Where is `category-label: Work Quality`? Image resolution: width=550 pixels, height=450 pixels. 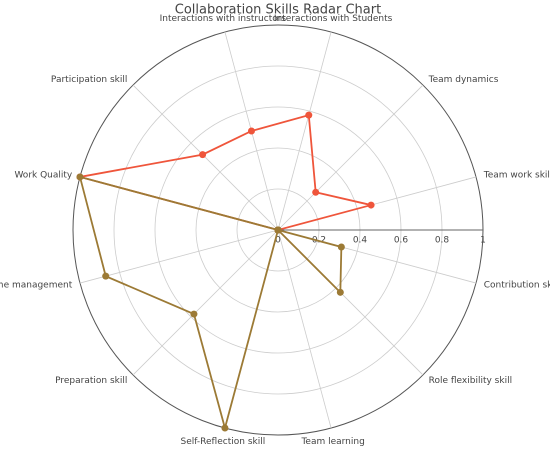 category-label: Work Quality is located at coordinates (43, 175).